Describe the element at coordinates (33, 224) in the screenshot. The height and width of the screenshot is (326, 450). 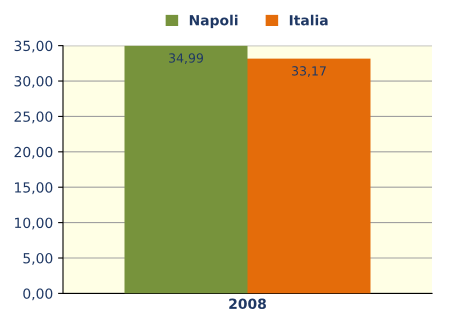
I see `y-tick-label: 10,00` at that location.